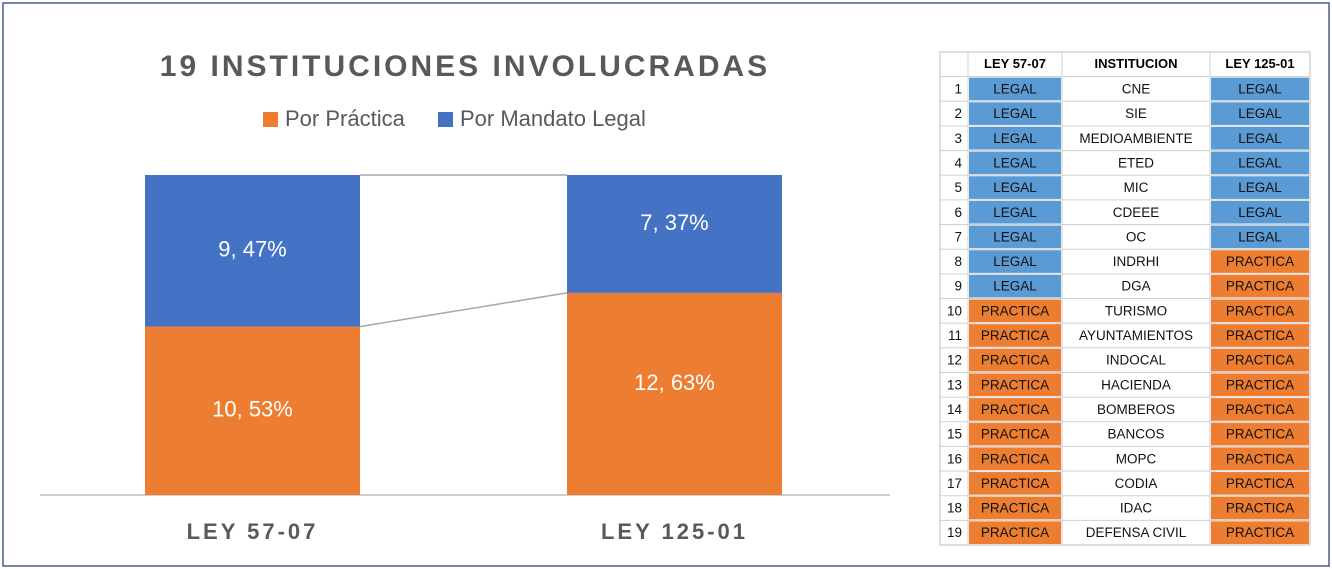 Image resolution: width=1332 pixels, height=569 pixels. What do you see at coordinates (954, 508) in the screenshot?
I see `table-cell-text: 18` at bounding box center [954, 508].